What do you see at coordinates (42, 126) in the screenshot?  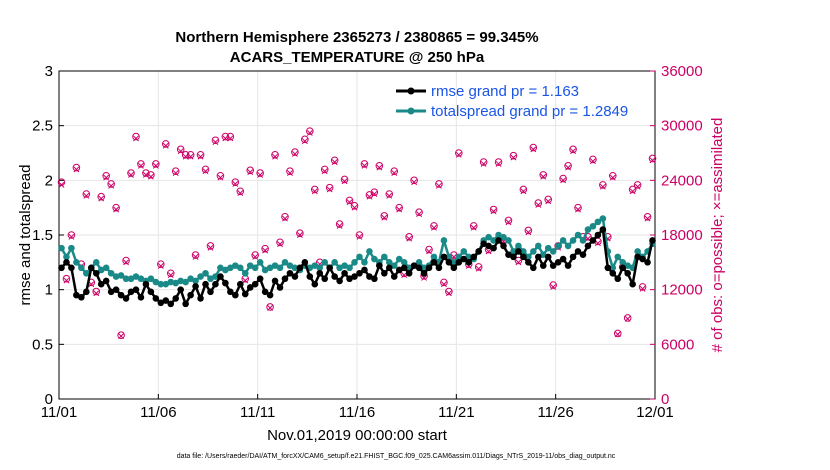 I see `y-tick-left-label: 2.5` at bounding box center [42, 126].